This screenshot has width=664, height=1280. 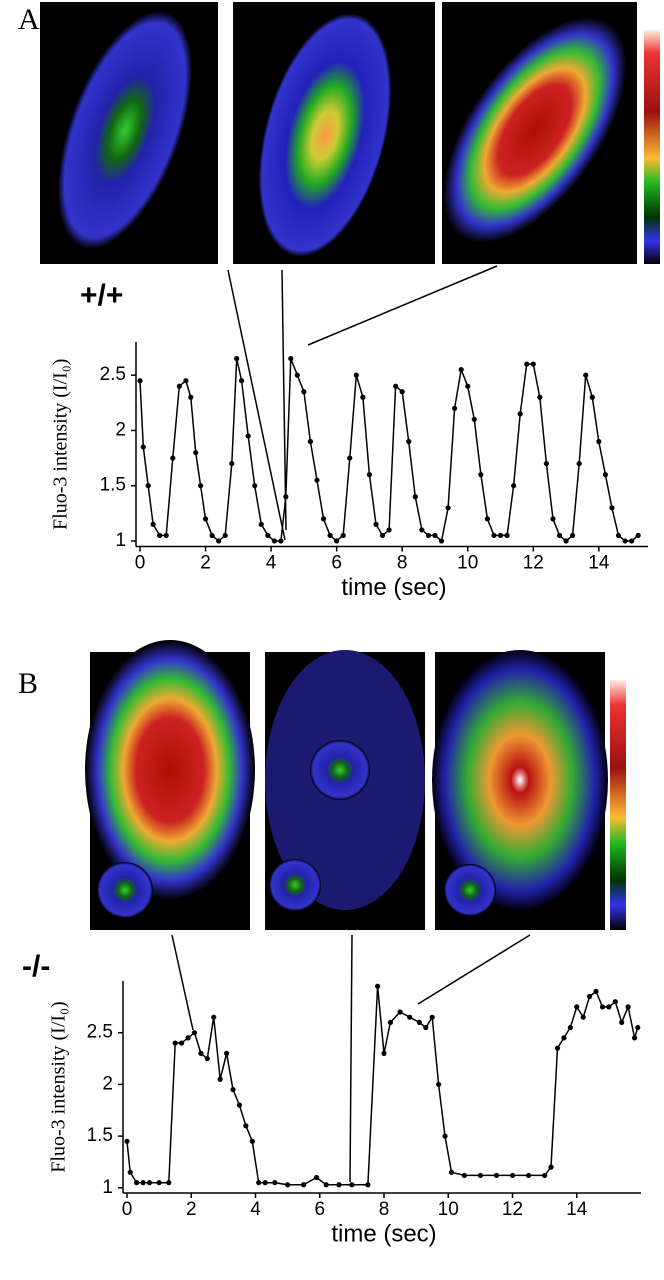 I want to click on panel-label: A, so click(x=29, y=19).